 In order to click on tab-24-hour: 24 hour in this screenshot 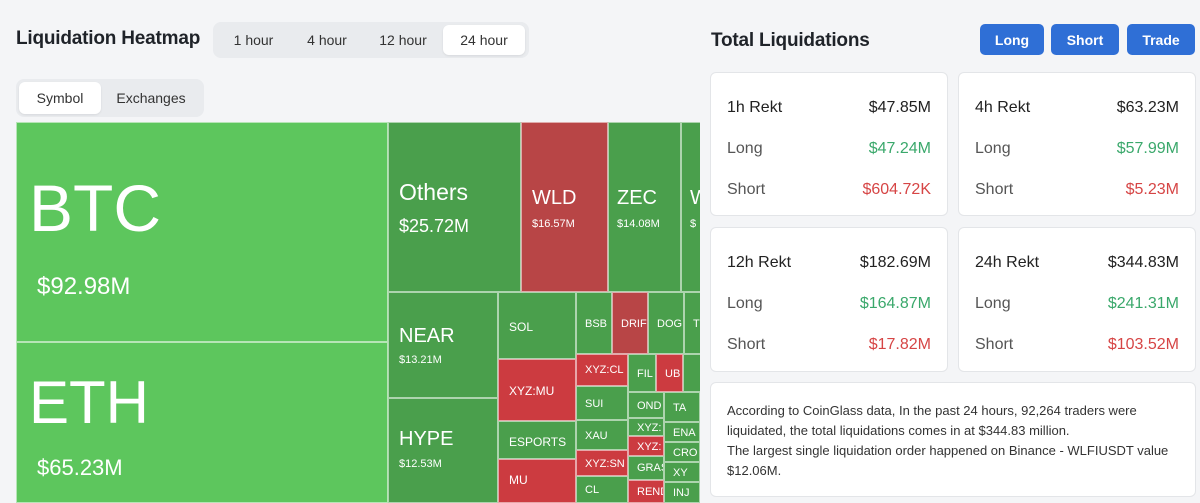, I will do `click(484, 40)`.